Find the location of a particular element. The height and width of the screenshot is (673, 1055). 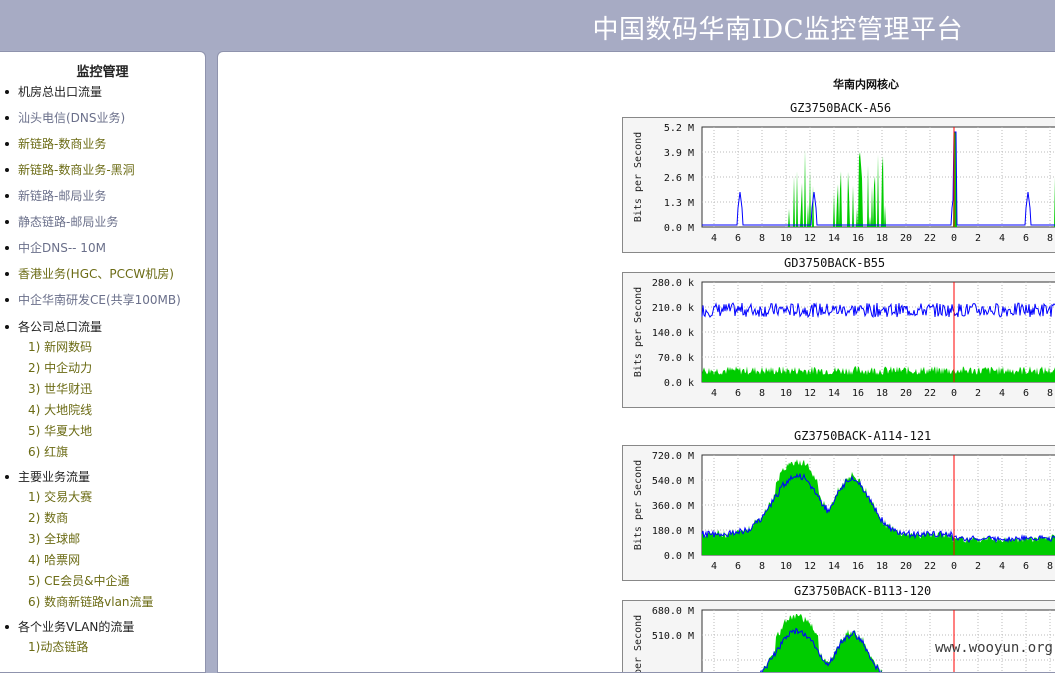

menu-sub-item: 4) 哈票网 is located at coordinates (102, 560).